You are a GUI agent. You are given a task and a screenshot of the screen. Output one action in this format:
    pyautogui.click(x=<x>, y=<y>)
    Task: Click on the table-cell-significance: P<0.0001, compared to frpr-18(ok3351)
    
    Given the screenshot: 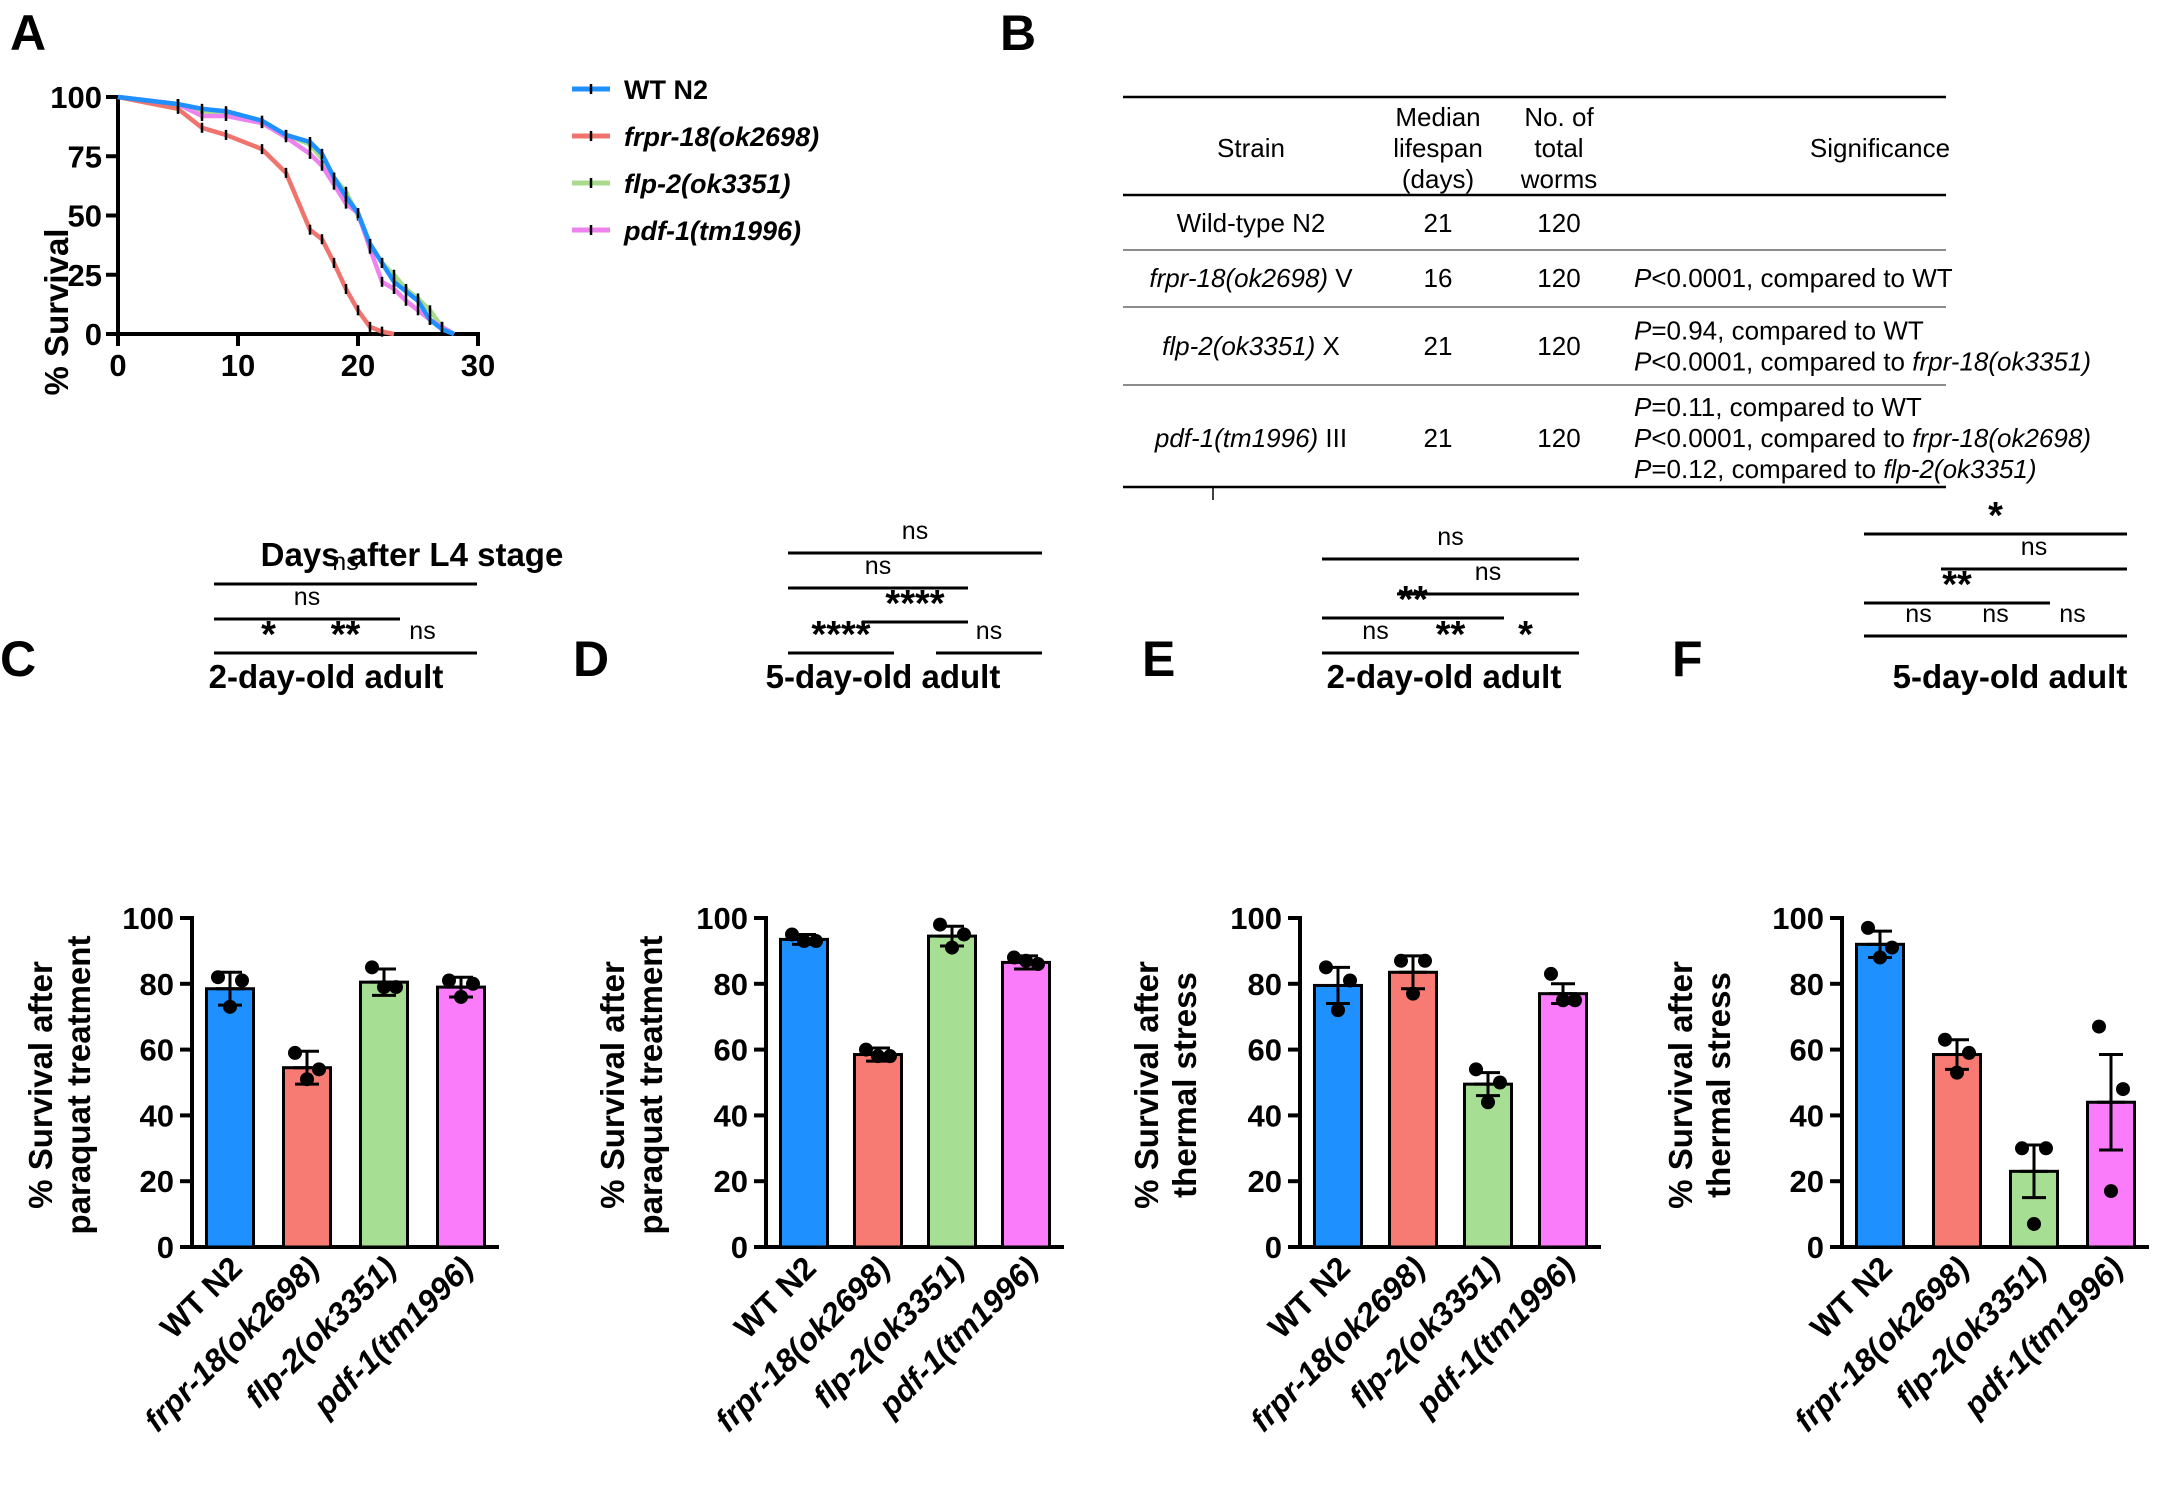 What is the action you would take?
    pyautogui.click(x=1862, y=362)
    